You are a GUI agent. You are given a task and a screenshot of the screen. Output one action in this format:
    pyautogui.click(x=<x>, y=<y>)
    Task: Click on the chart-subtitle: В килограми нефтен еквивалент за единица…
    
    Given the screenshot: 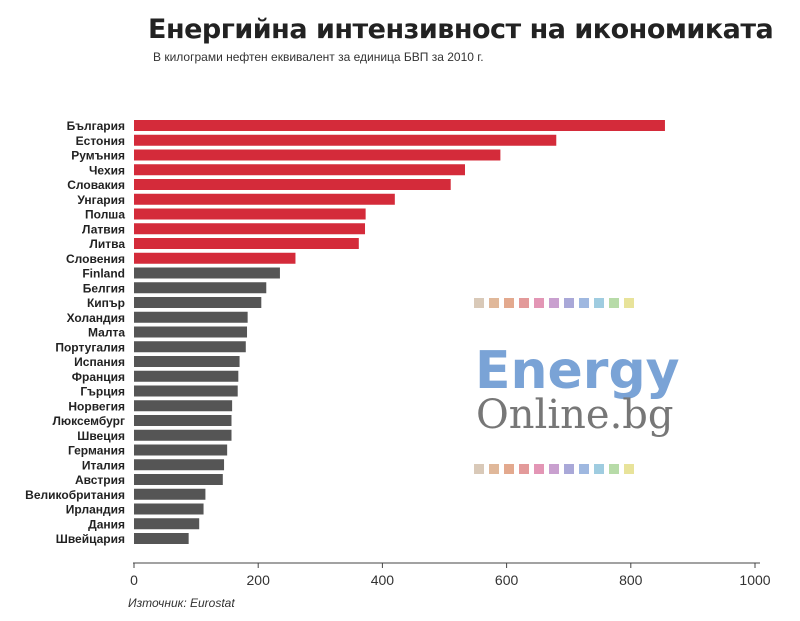 What is the action you would take?
    pyautogui.click(x=318, y=57)
    